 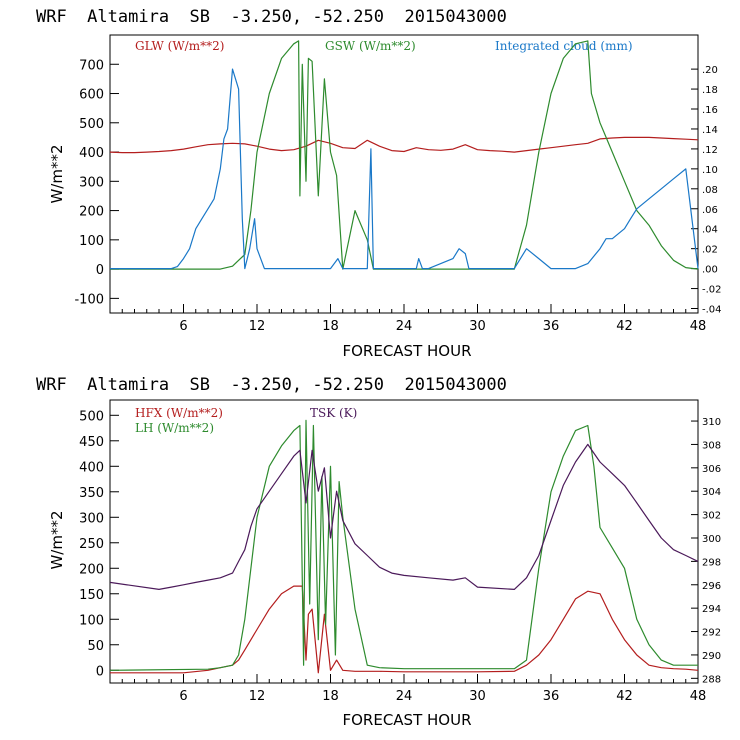 What do you see at coordinates (710, 250) in the screenshot?
I see `y2-tick-label: .02` at bounding box center [710, 250].